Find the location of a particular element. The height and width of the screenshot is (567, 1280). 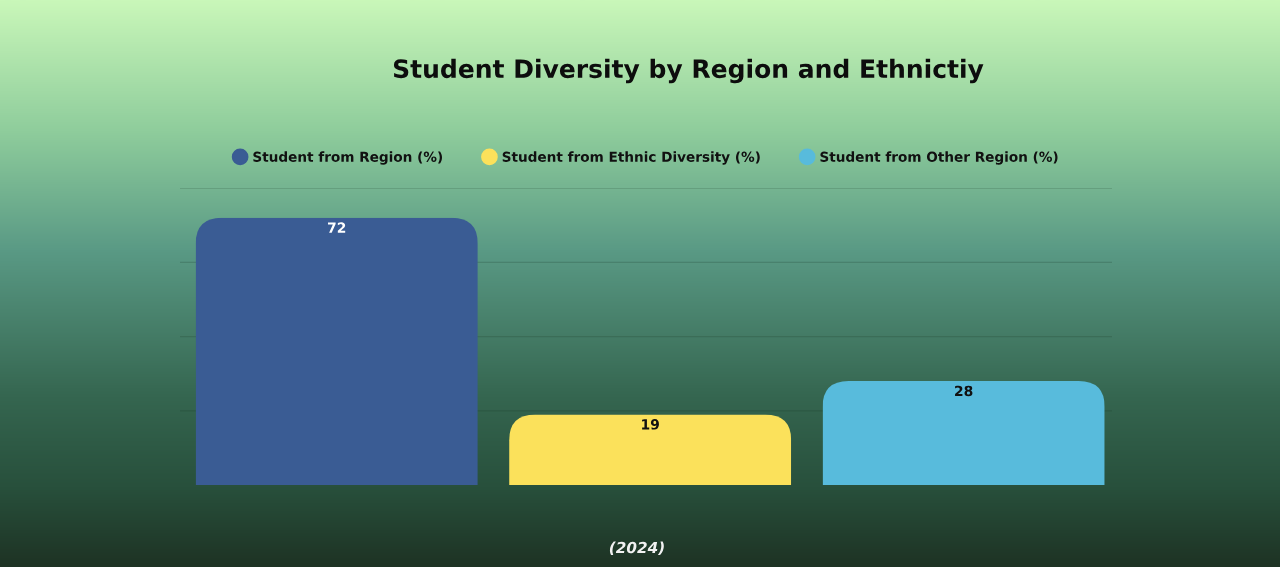

x-axis-title: (2024) is located at coordinates (636, 548).